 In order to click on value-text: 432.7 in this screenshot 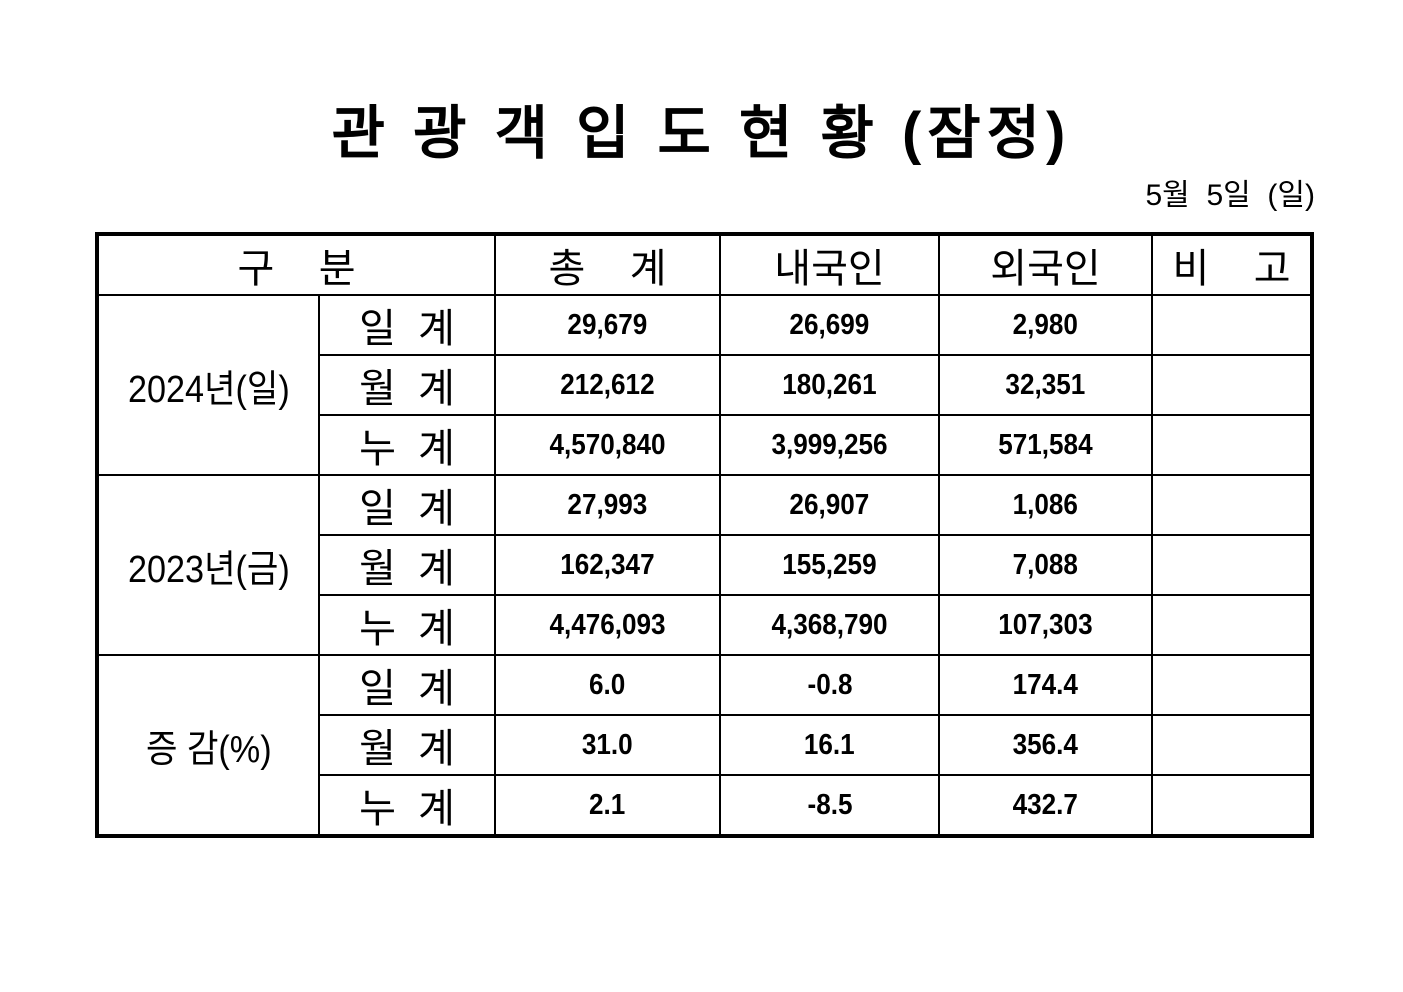, I will do `click(1045, 804)`.